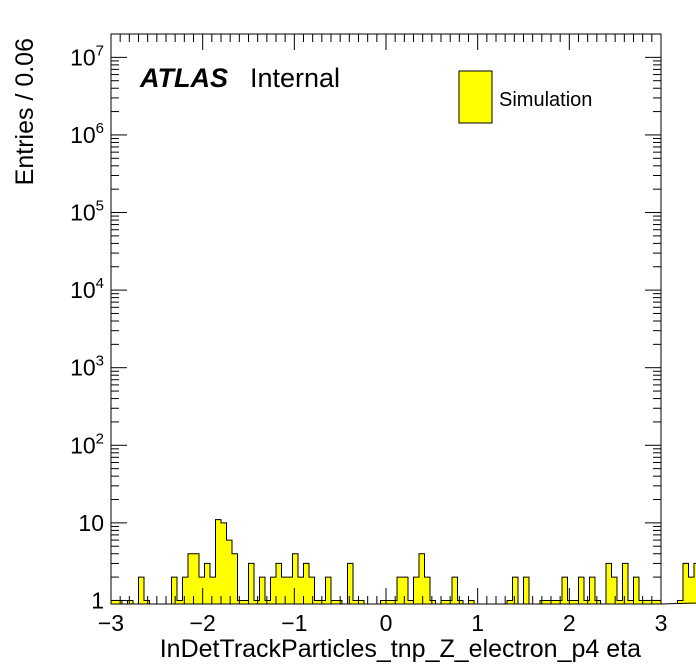 The image size is (696, 672). I want to click on x-tick-label: −2, so click(203, 623).